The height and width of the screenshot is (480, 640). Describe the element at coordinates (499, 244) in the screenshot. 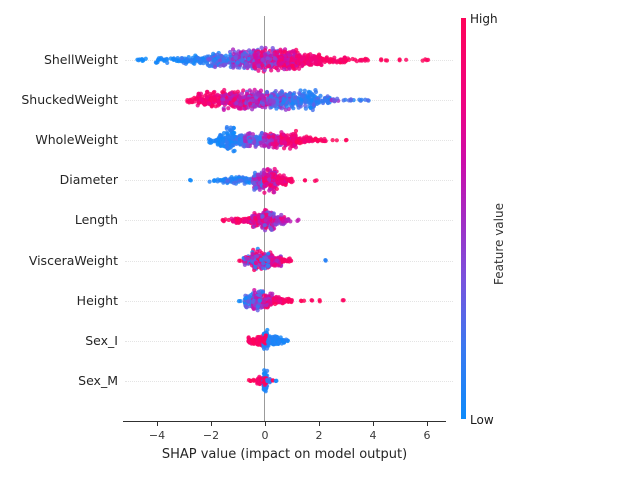

I see `colorbar-axis-label: Feature value` at that location.